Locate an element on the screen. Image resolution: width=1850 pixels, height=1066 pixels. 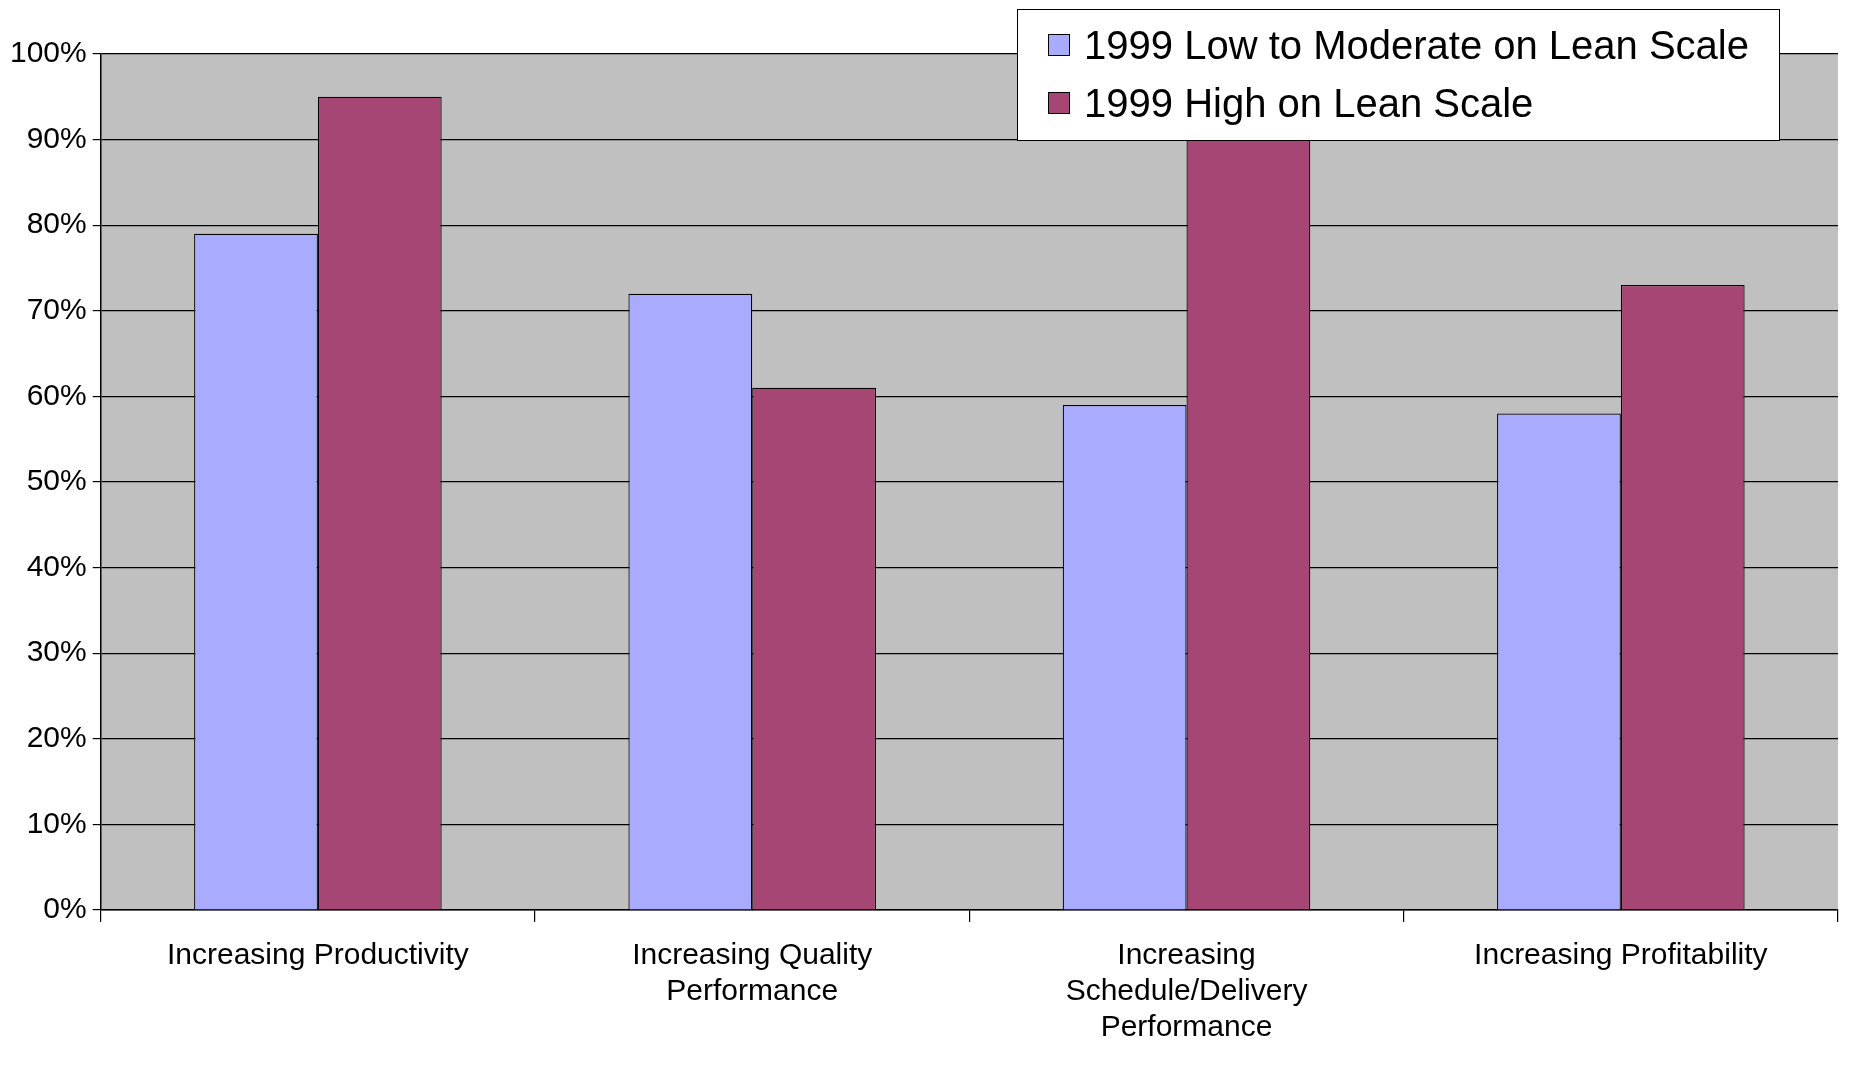
y-tick-label: 0% is located at coordinates (65, 908).